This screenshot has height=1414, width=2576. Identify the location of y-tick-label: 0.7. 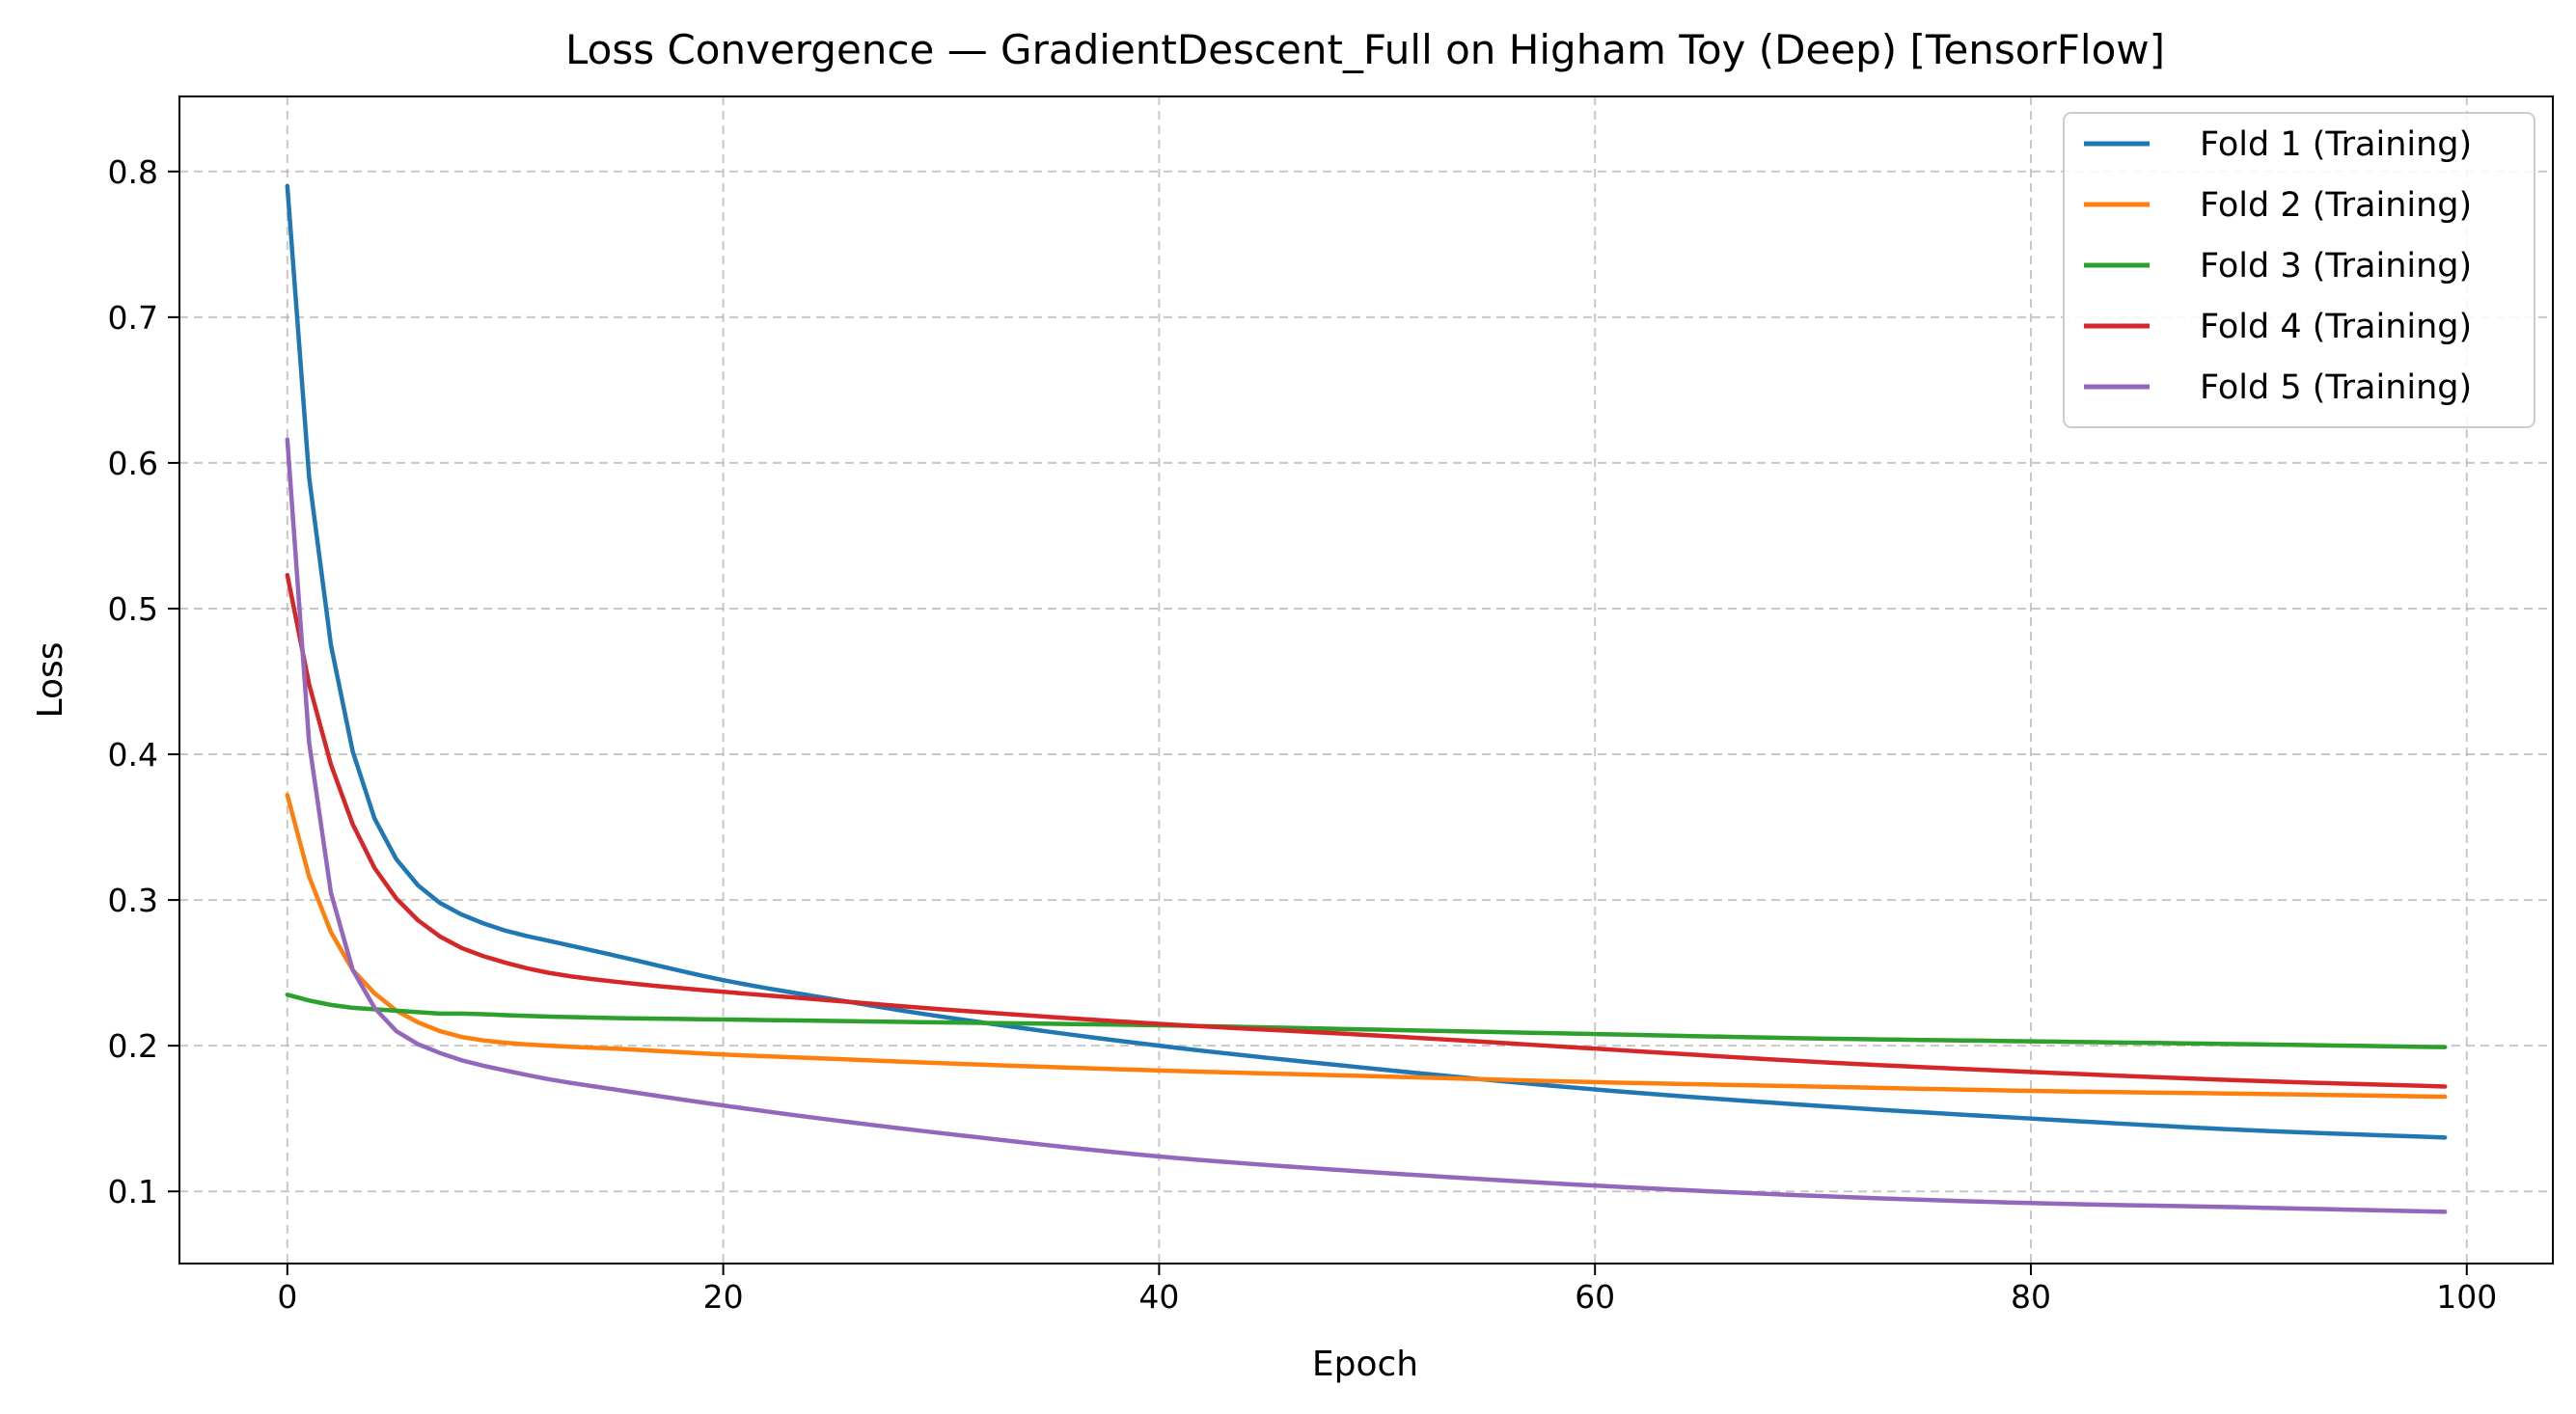
(133, 318).